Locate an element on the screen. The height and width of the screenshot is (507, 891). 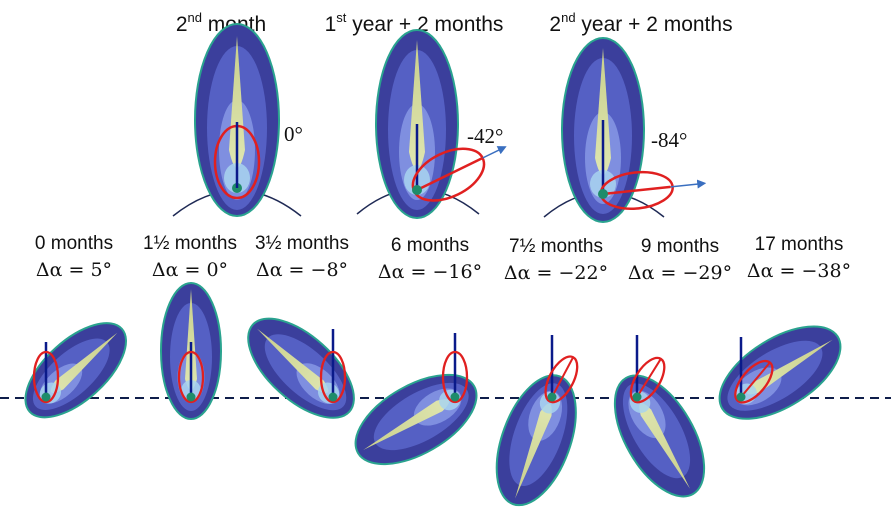
top-panel-2-angle: -42° is located at coordinates (485, 136).